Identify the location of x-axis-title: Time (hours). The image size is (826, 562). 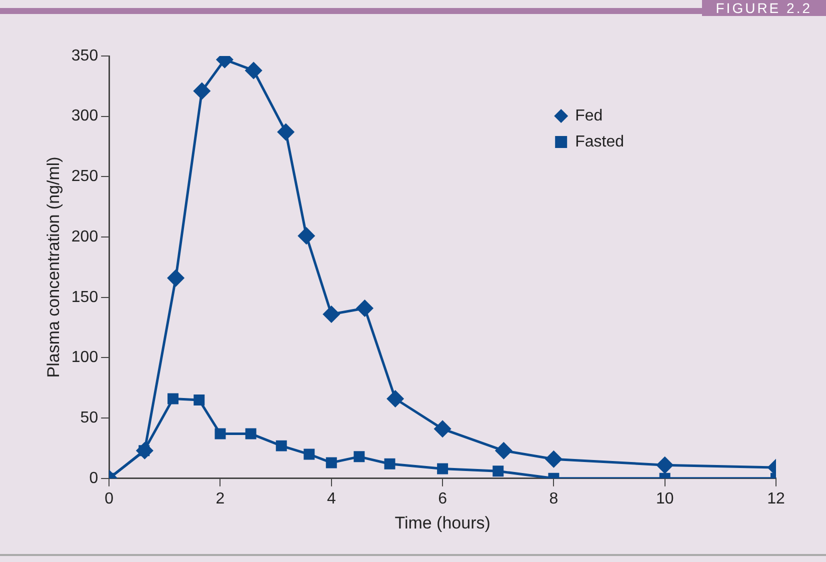
(442, 522).